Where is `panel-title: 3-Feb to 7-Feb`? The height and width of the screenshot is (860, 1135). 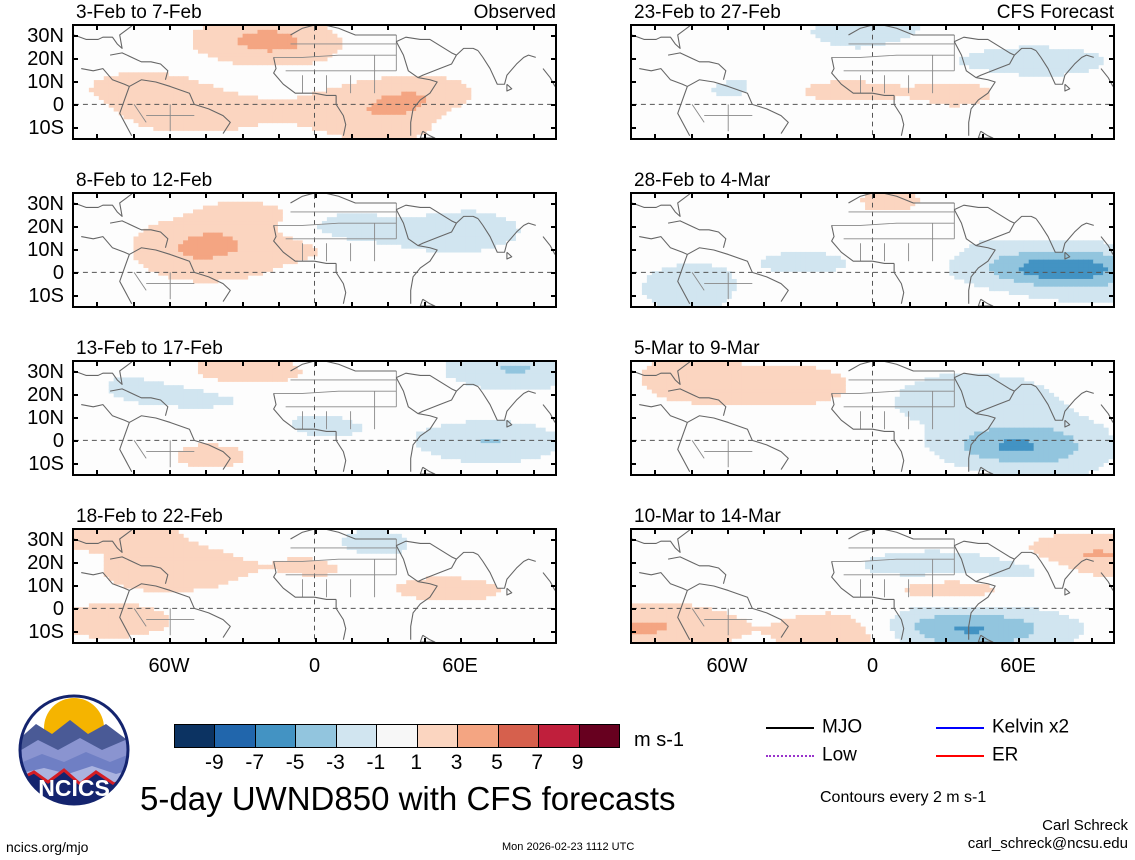 panel-title: 3-Feb to 7-Feb is located at coordinates (139, 12).